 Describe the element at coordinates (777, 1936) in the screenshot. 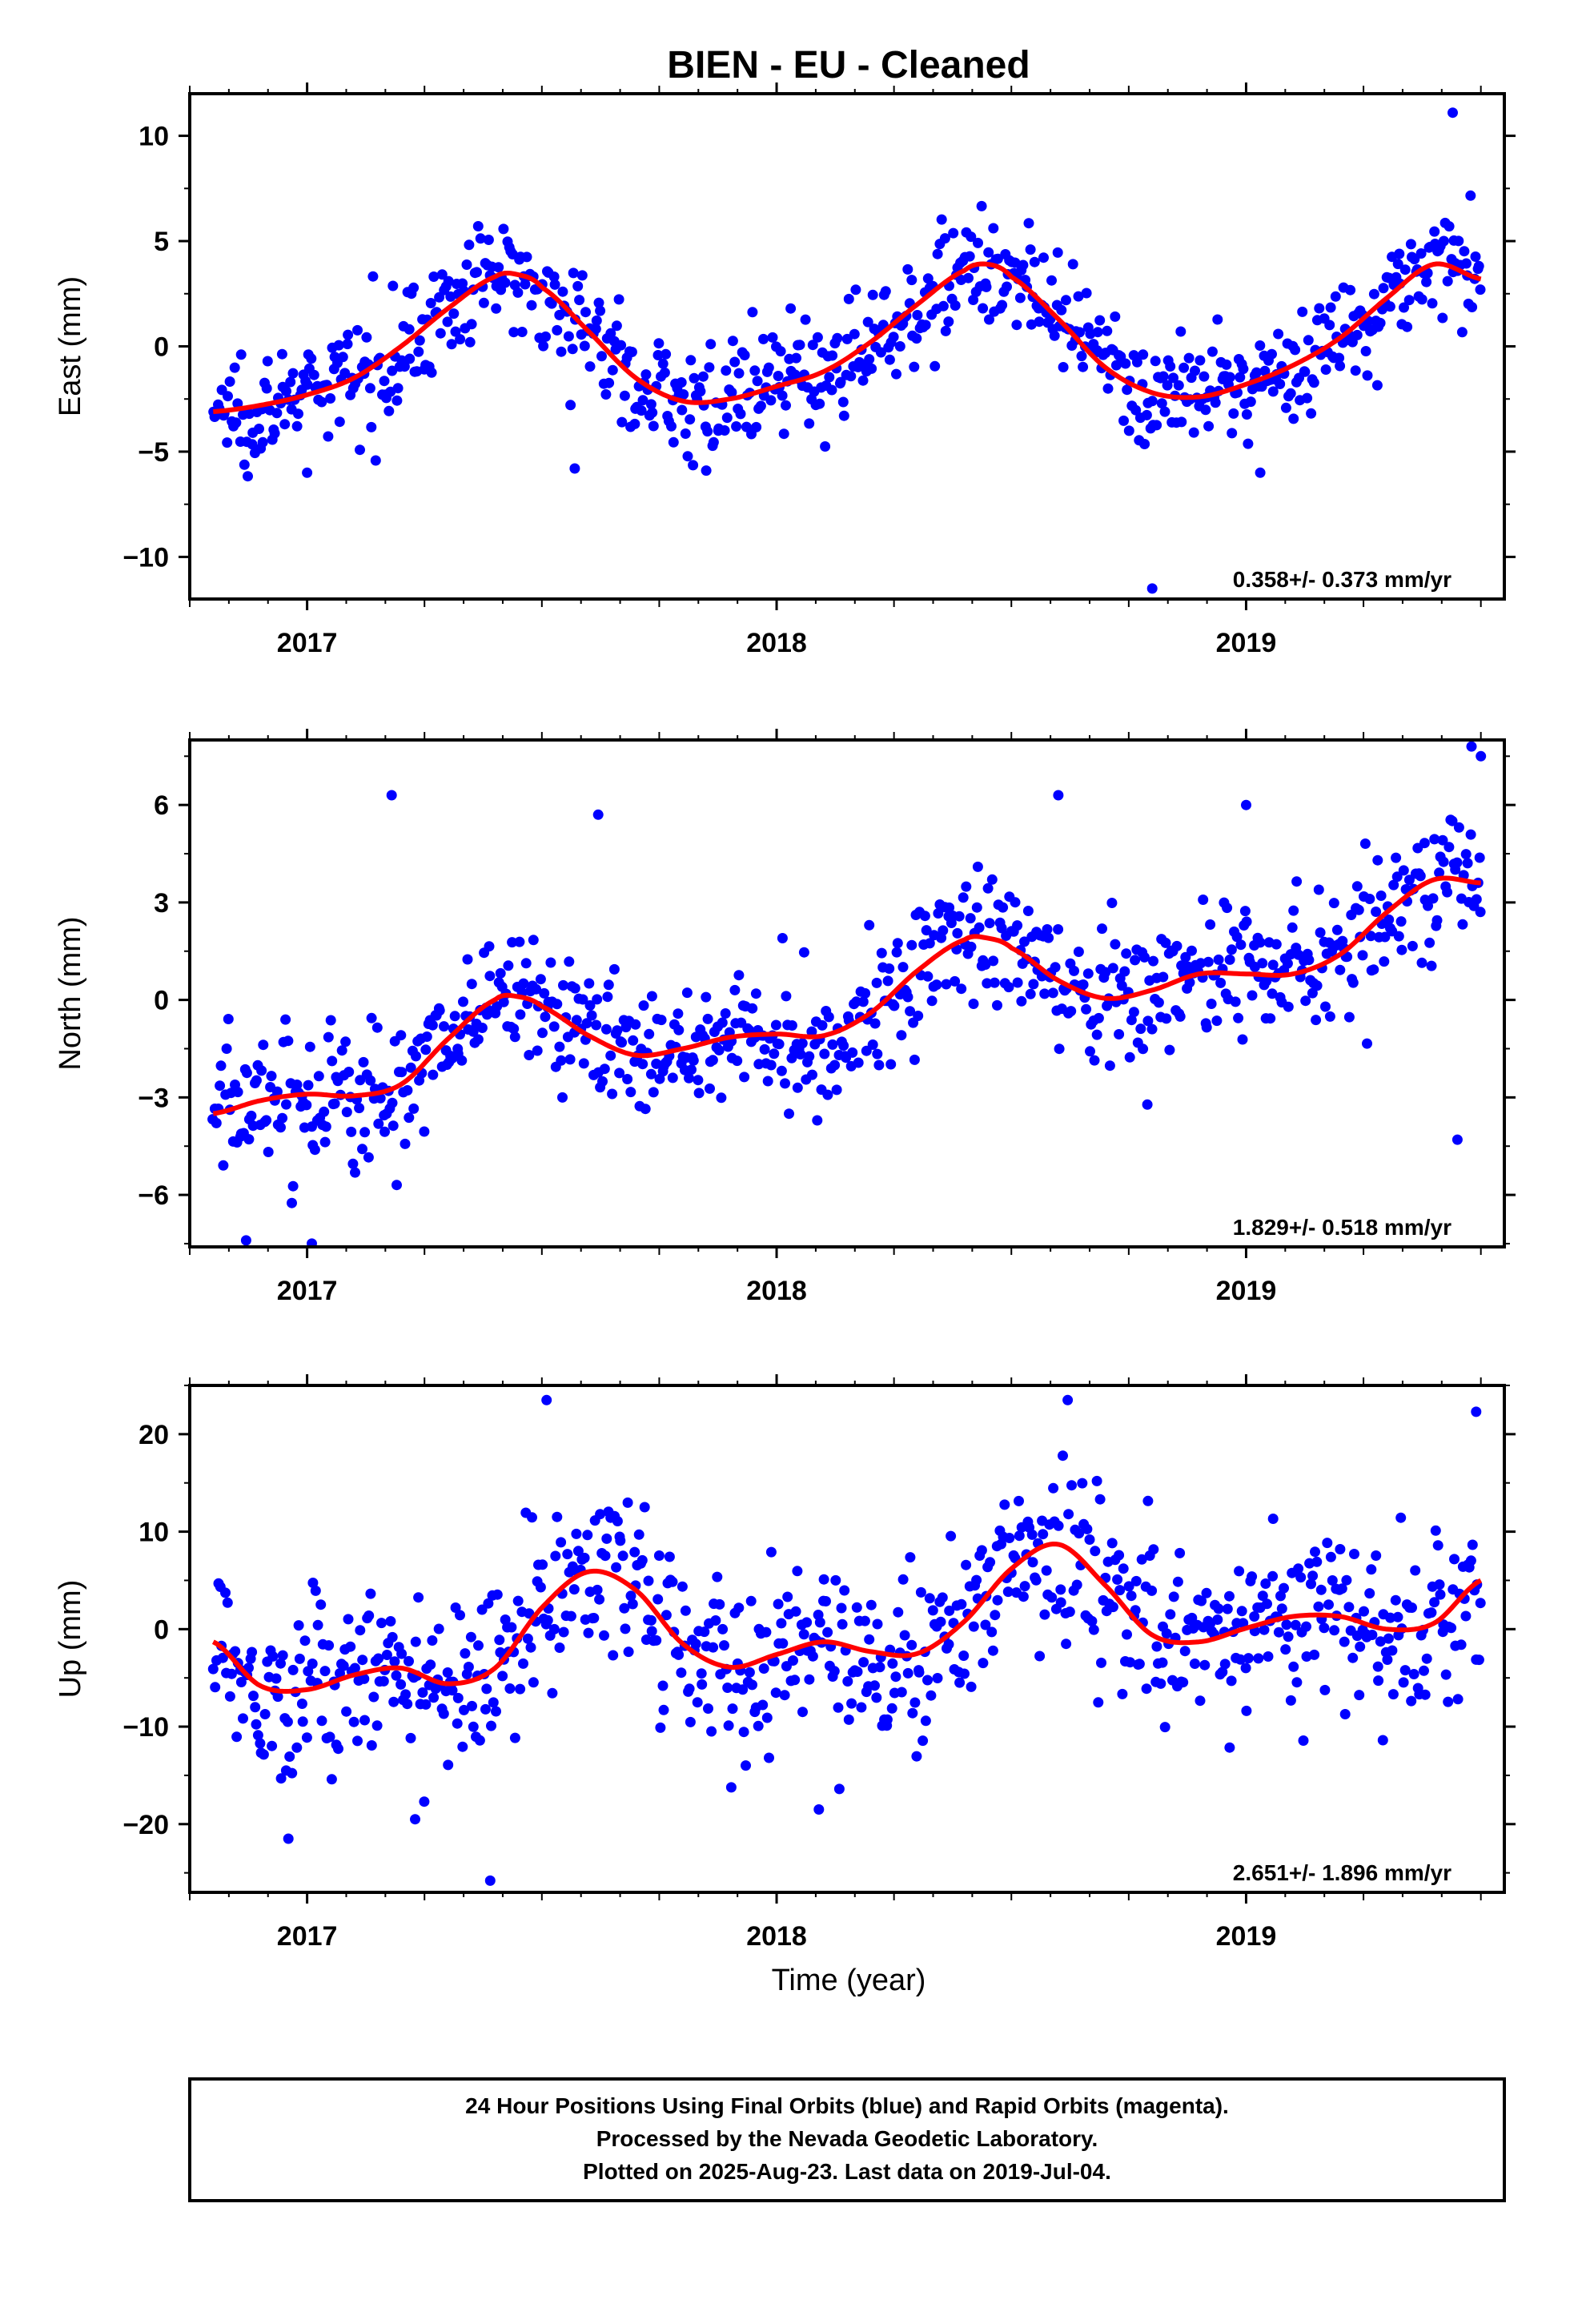

I see `up-x-tick-label: 2018` at that location.